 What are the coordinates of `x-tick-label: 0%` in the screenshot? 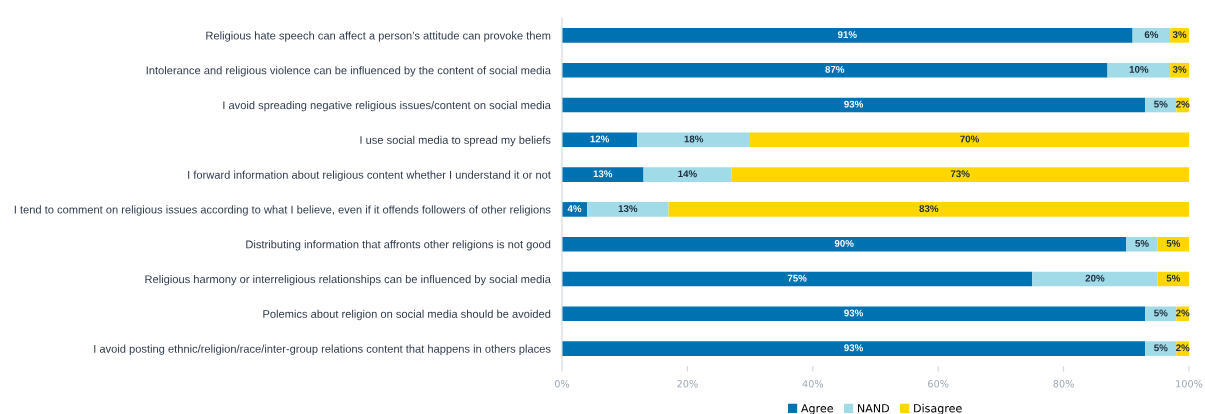 It's located at (562, 384).